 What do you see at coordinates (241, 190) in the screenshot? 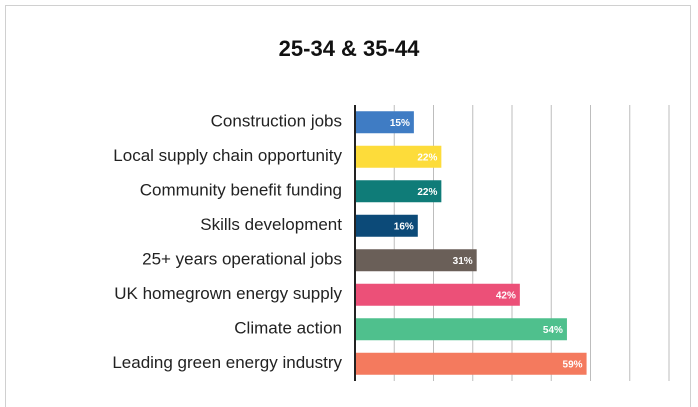
I see `category-label: Community benefit funding` at bounding box center [241, 190].